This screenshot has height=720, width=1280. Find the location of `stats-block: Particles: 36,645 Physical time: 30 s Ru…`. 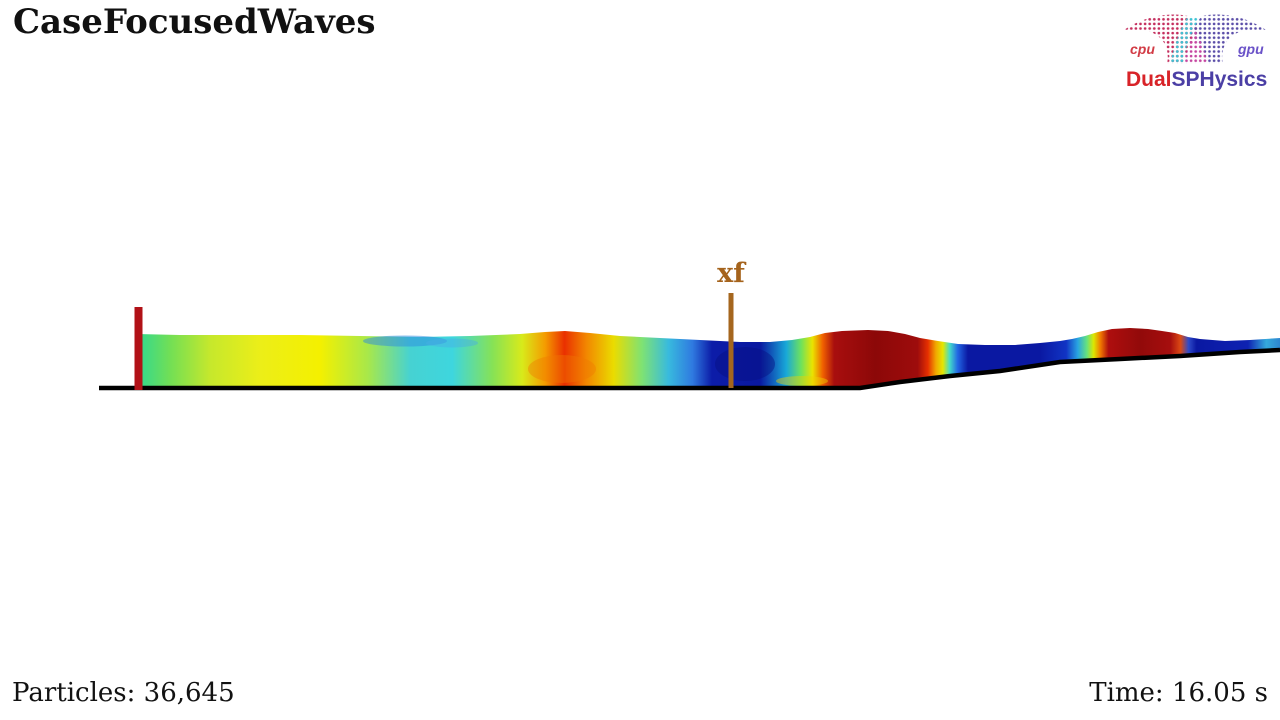

stats-block: Particles: 36,645 Physical time: 30 s Ru… is located at coordinates (218, 663).